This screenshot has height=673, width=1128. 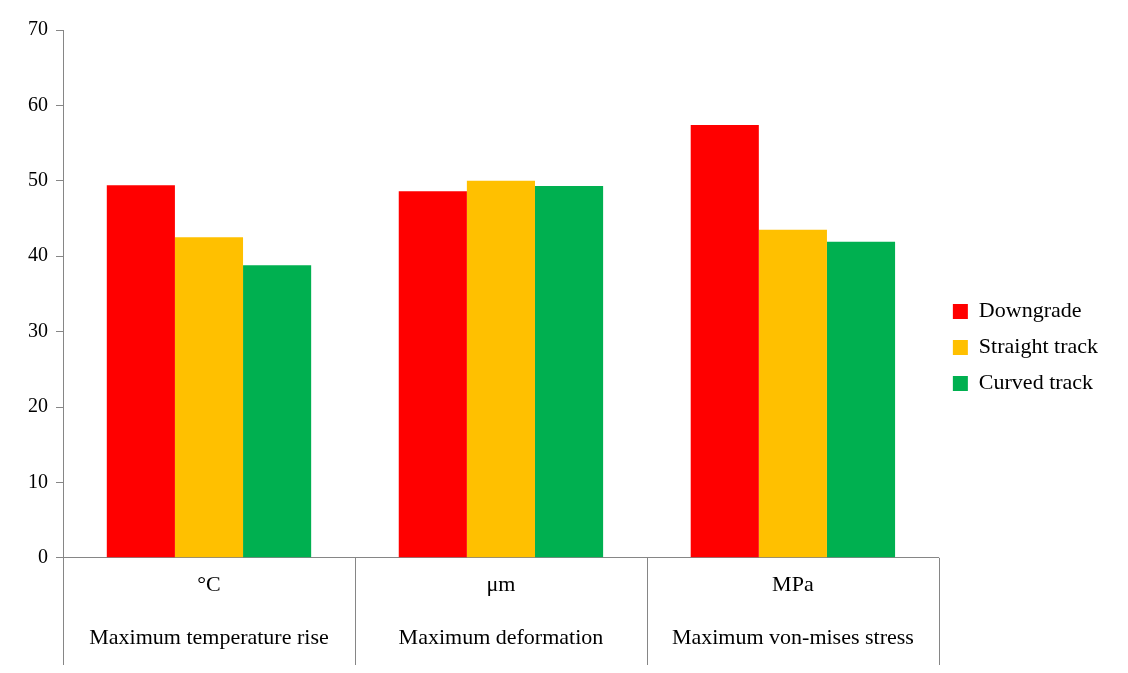 I want to click on y-tick-label: 60, so click(x=38, y=103).